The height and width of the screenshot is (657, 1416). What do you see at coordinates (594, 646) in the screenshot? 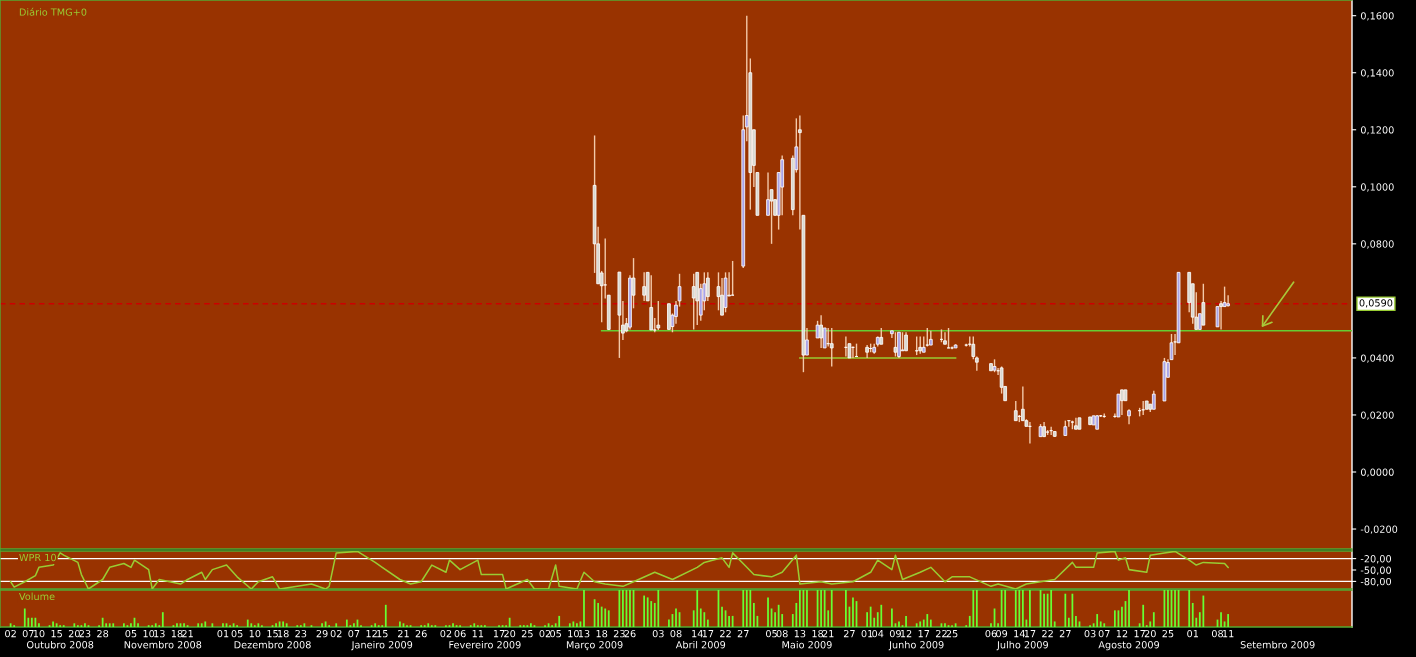
I see `x2-tick-label: Março 2009` at bounding box center [594, 646].